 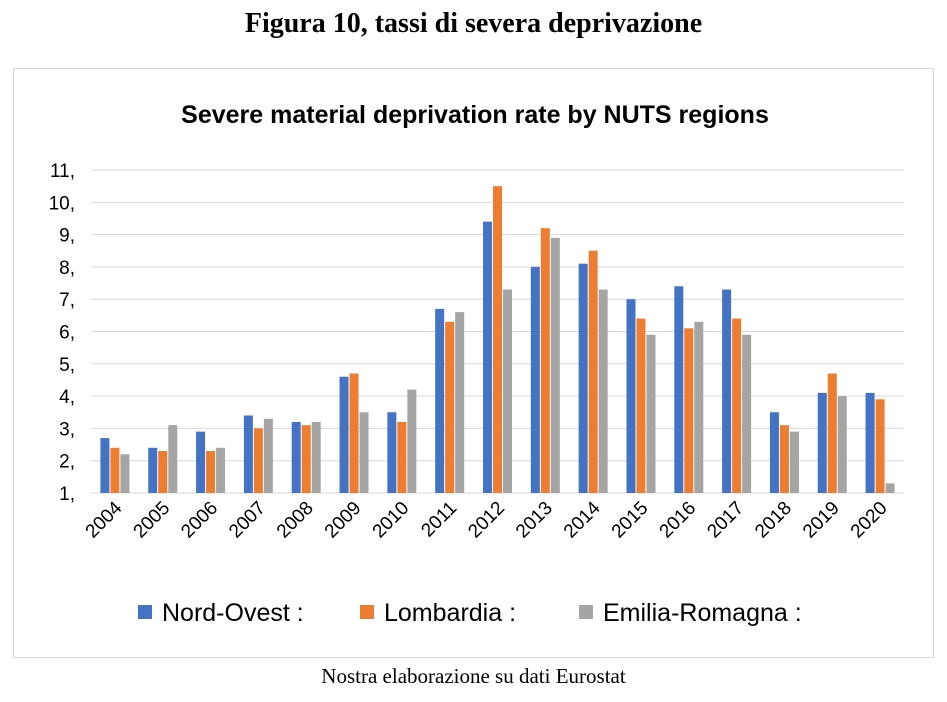 What do you see at coordinates (67, 494) in the screenshot?
I see `y-tick-label: 1,` at bounding box center [67, 494].